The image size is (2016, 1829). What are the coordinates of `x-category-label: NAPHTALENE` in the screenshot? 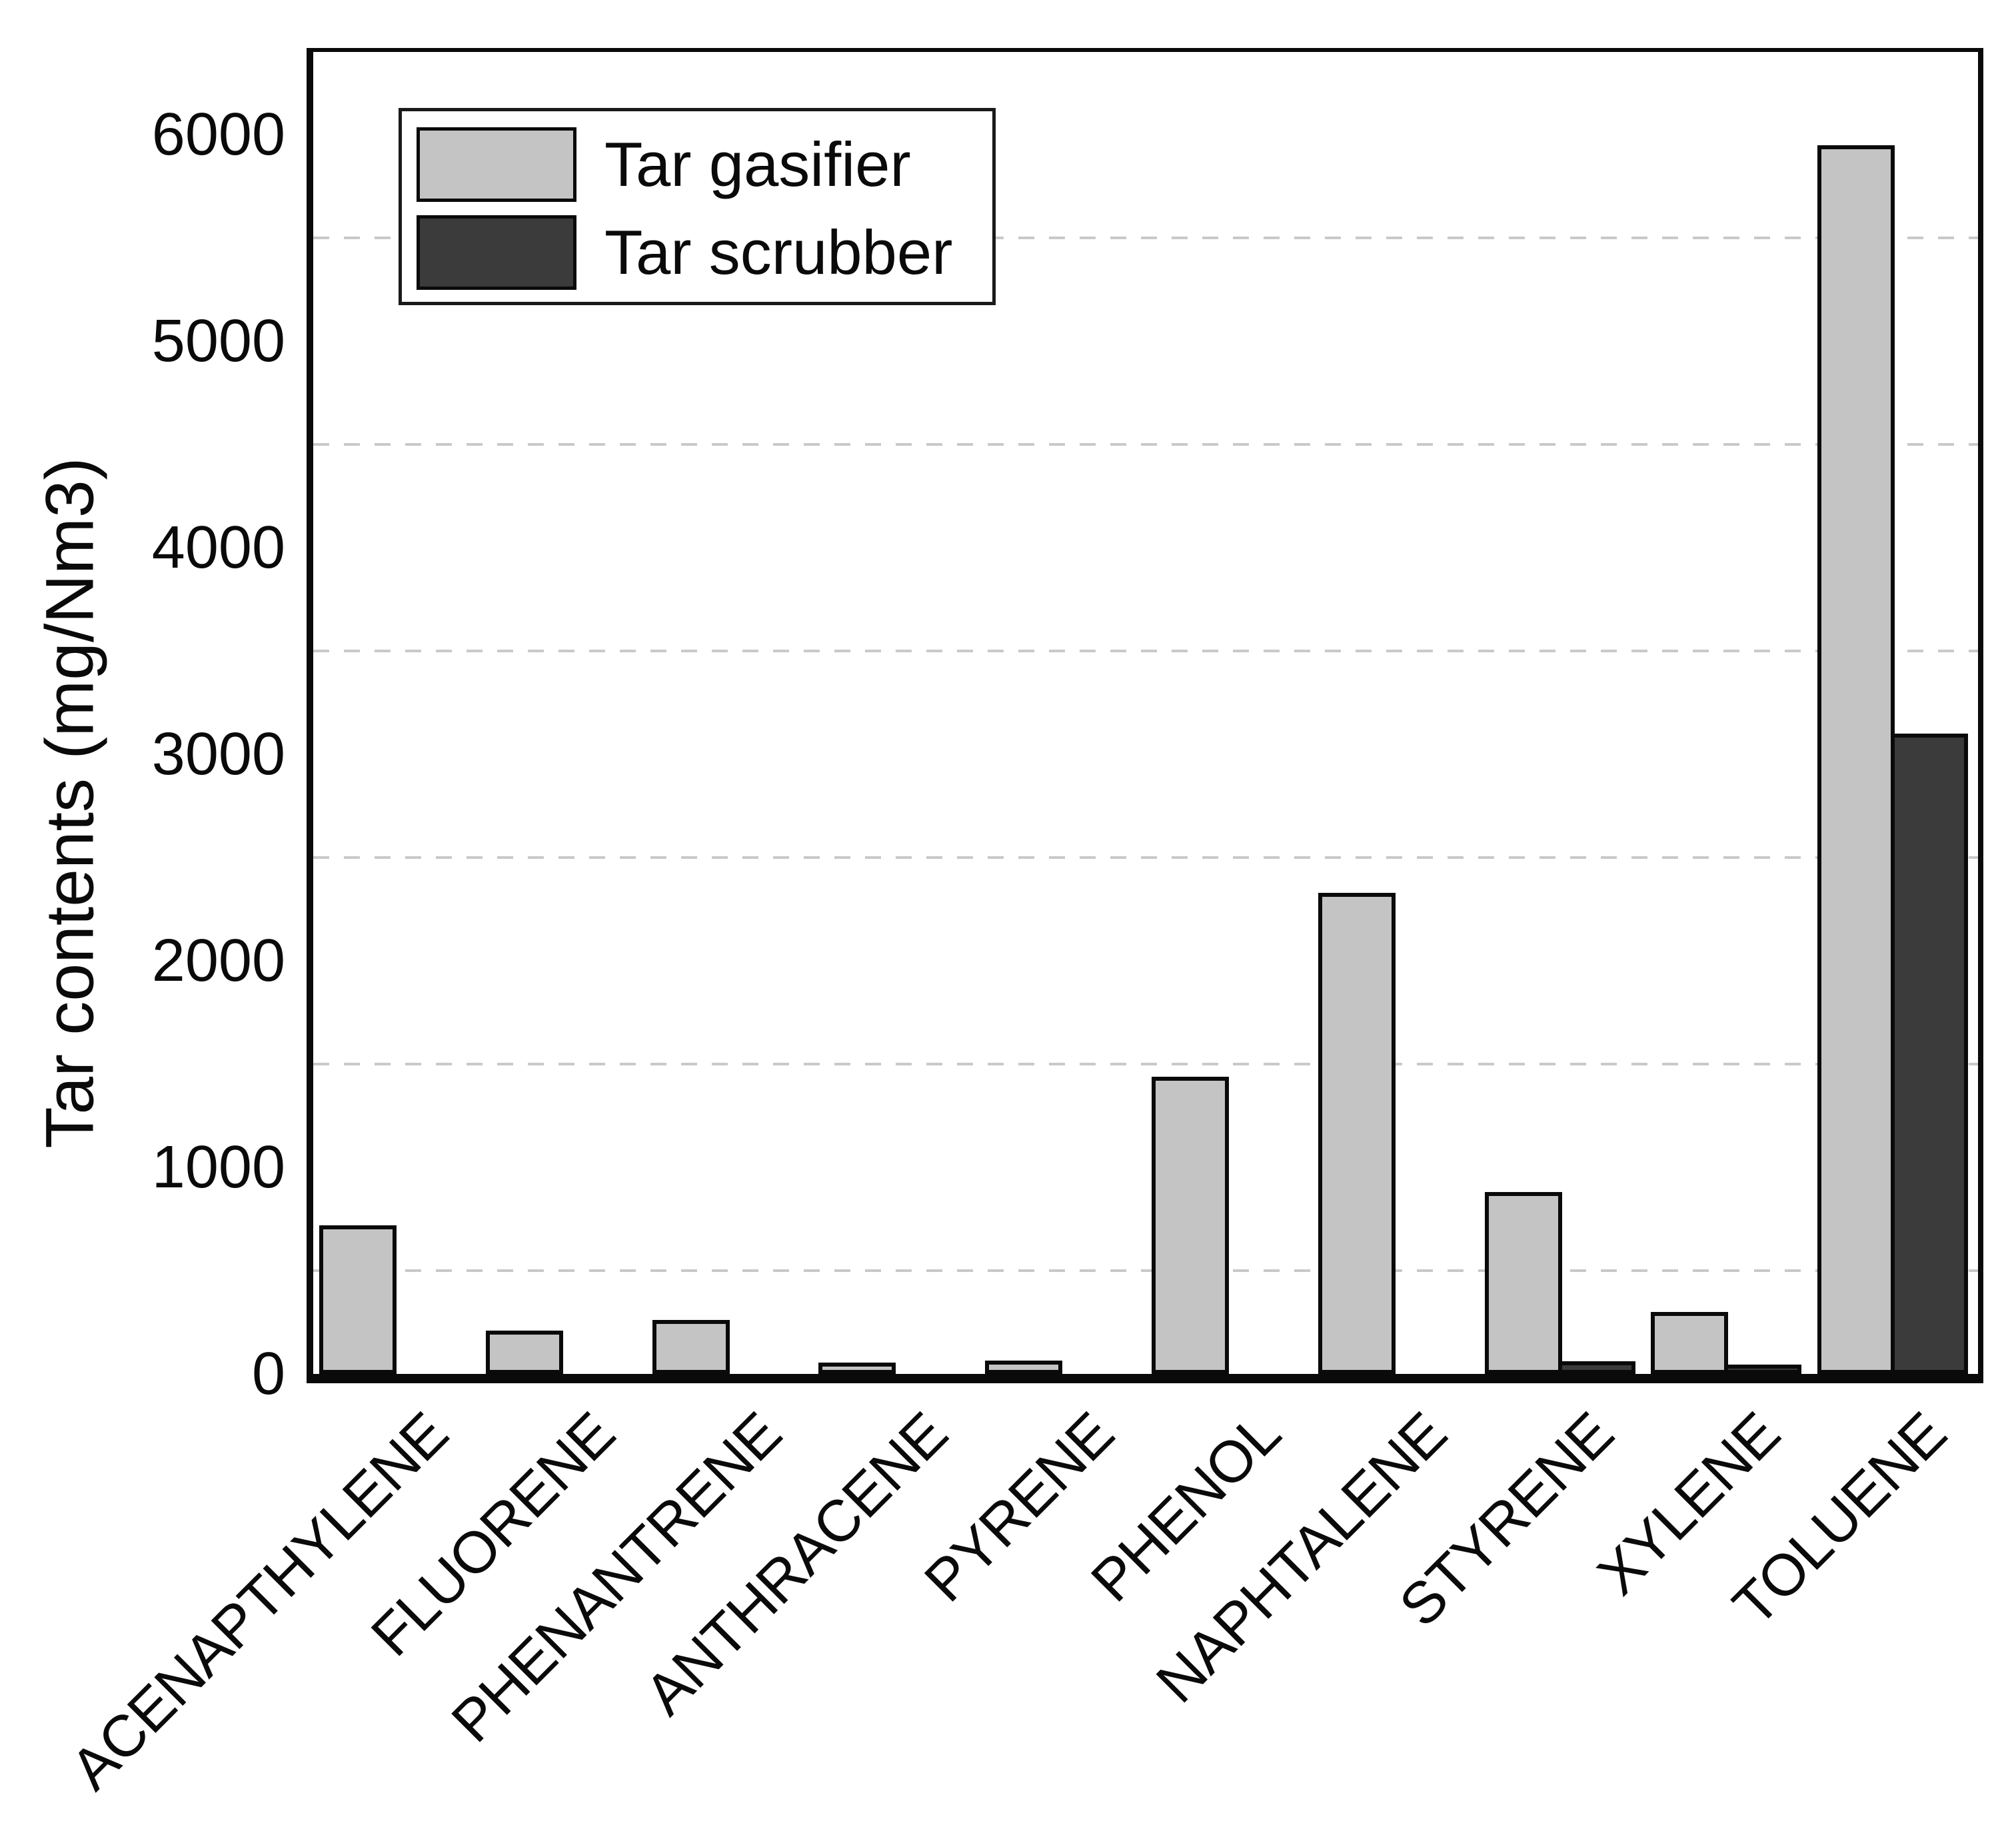 It's located at (1302, 1557).